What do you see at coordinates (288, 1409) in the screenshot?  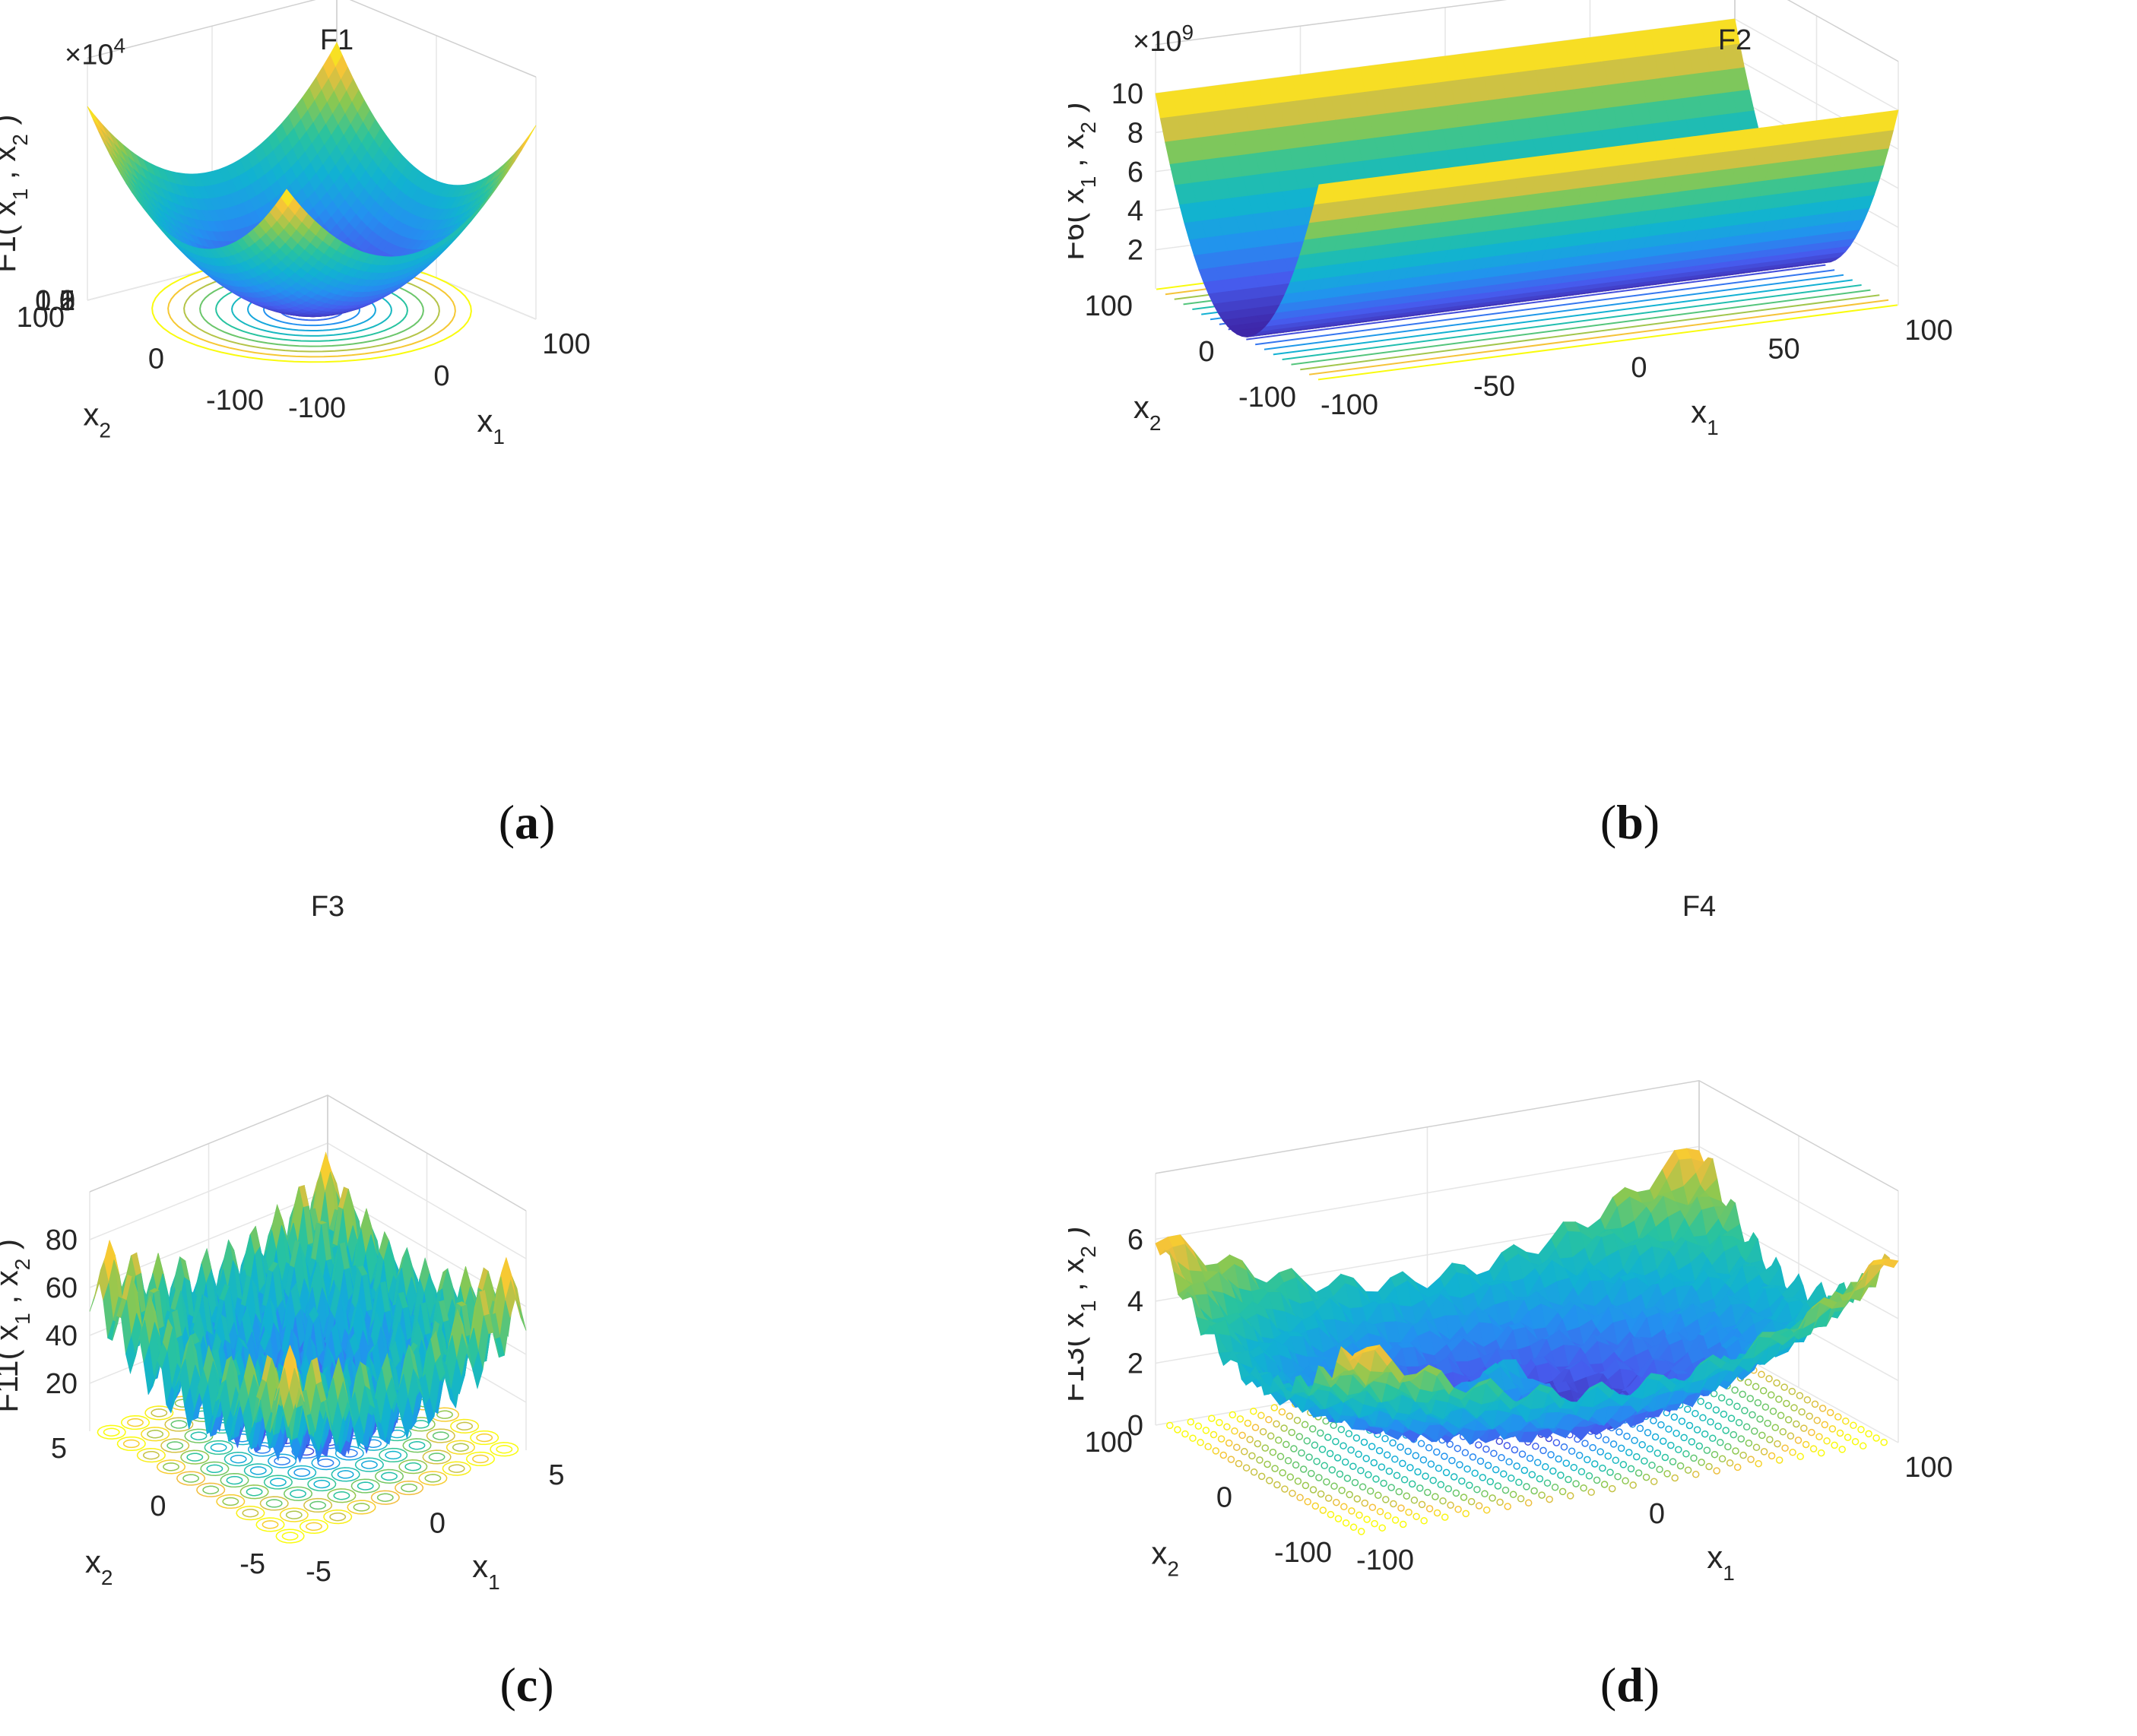 I see `surface-patch` at bounding box center [288, 1409].